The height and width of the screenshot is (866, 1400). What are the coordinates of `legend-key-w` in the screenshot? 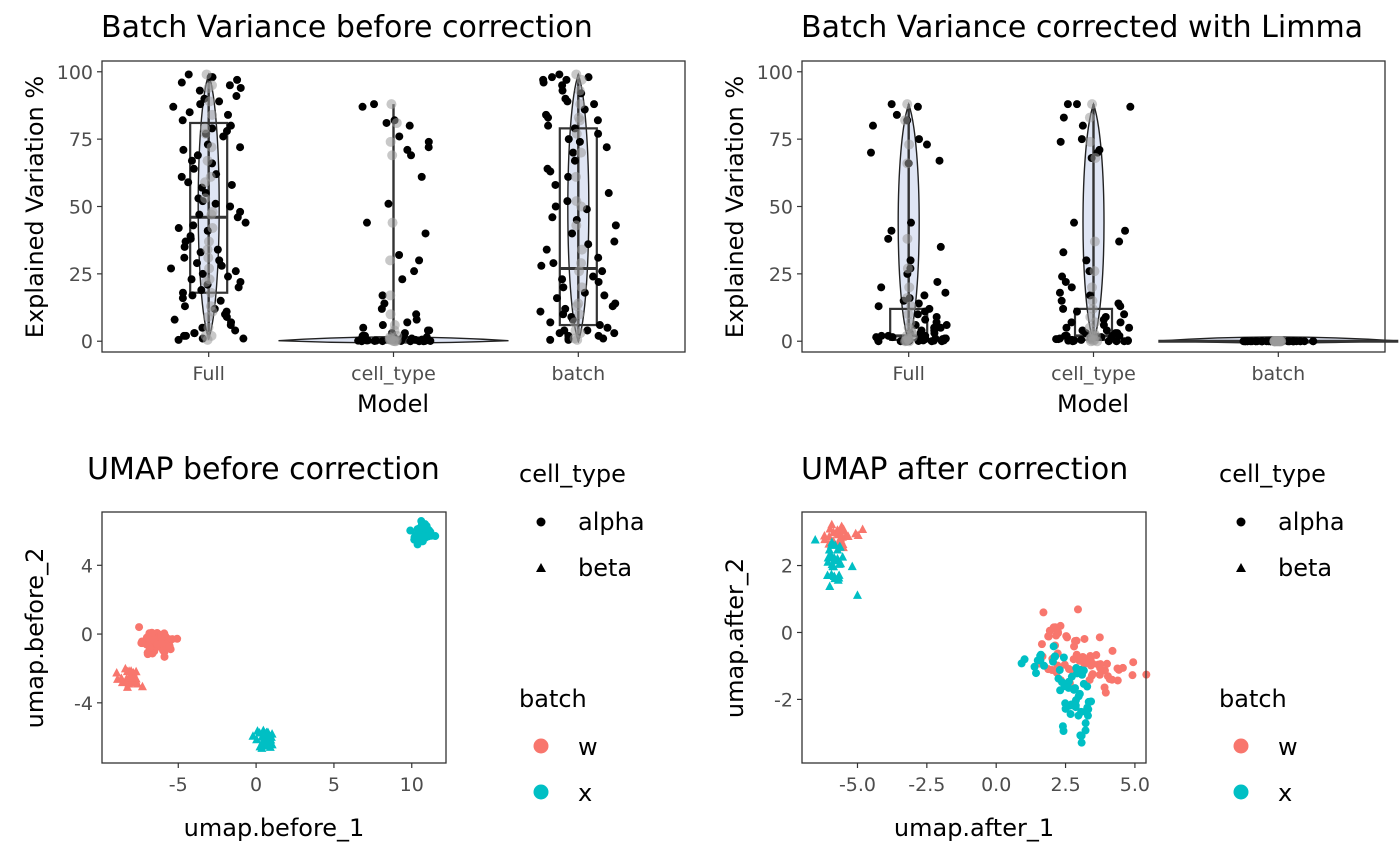 It's located at (1241, 746).